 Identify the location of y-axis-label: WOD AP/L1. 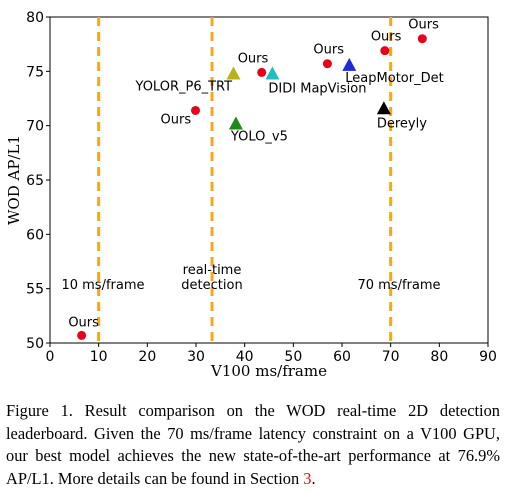
(14, 180).